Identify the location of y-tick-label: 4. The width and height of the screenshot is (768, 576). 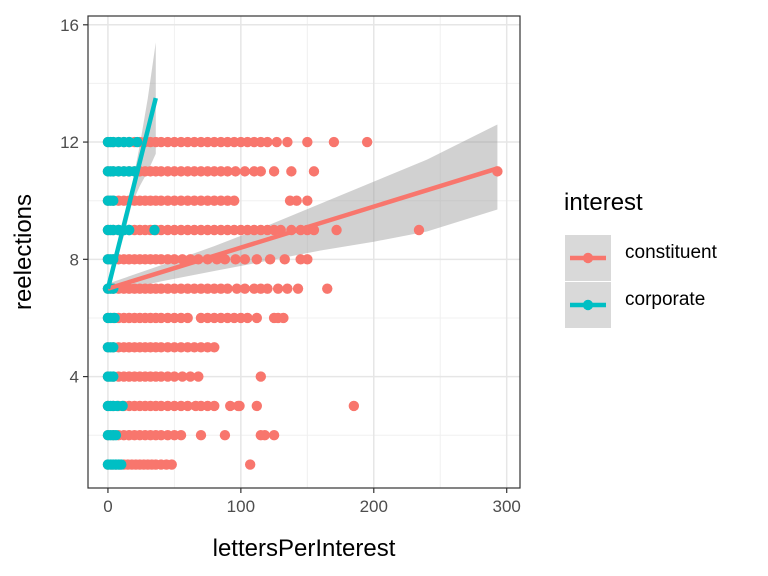
(74, 377).